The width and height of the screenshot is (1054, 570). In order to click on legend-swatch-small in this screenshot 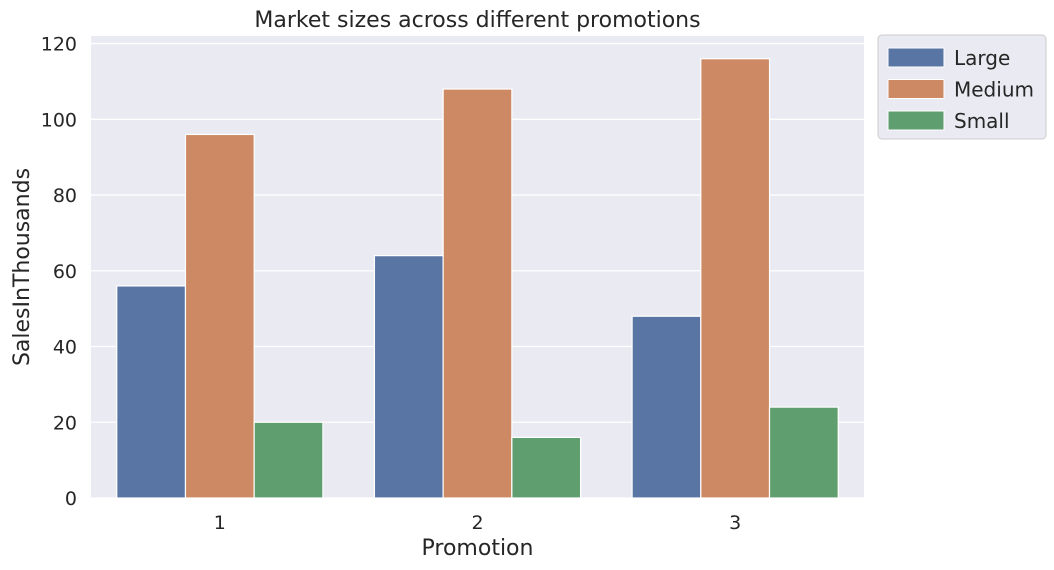, I will do `click(916, 120)`.